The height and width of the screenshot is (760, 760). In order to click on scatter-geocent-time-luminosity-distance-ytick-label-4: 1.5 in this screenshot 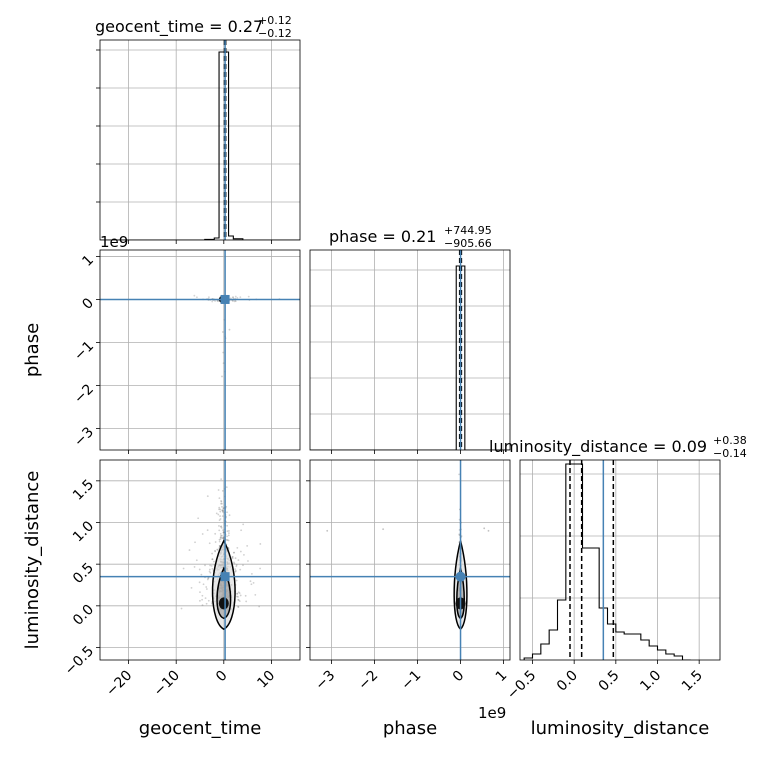, I will do `click(83, 490)`.